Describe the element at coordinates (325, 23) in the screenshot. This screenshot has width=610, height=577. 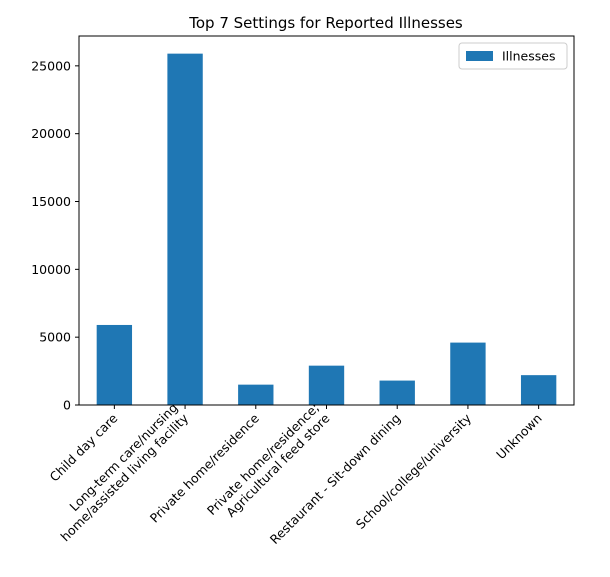
I see `chart-title: Top 7 Settings for Reported Illnesses` at that location.